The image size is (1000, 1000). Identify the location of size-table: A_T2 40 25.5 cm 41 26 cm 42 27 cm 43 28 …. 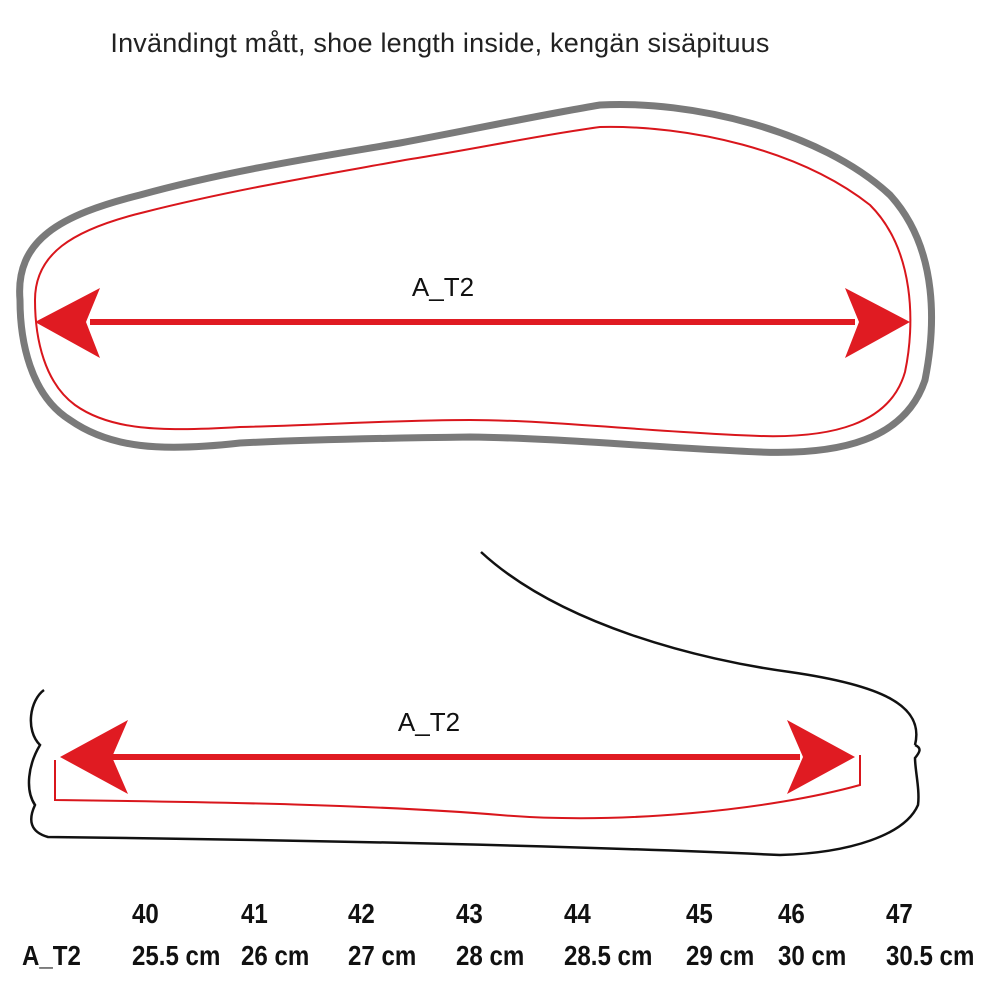
(500, 943).